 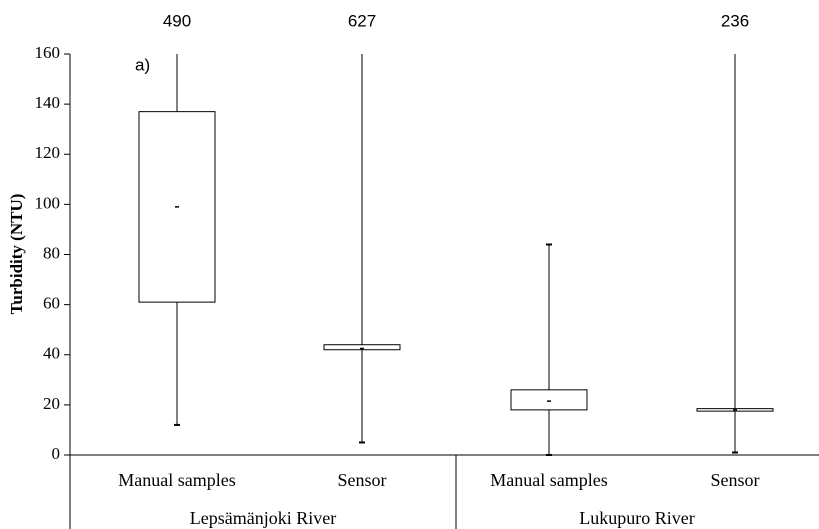 I want to click on y-tick-label: 80, so click(x=51, y=252).